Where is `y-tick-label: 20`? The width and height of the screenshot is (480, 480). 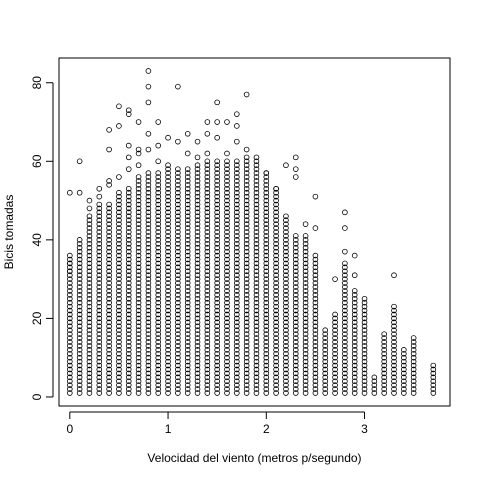
y-tick-label: 20 is located at coordinates (37, 318).